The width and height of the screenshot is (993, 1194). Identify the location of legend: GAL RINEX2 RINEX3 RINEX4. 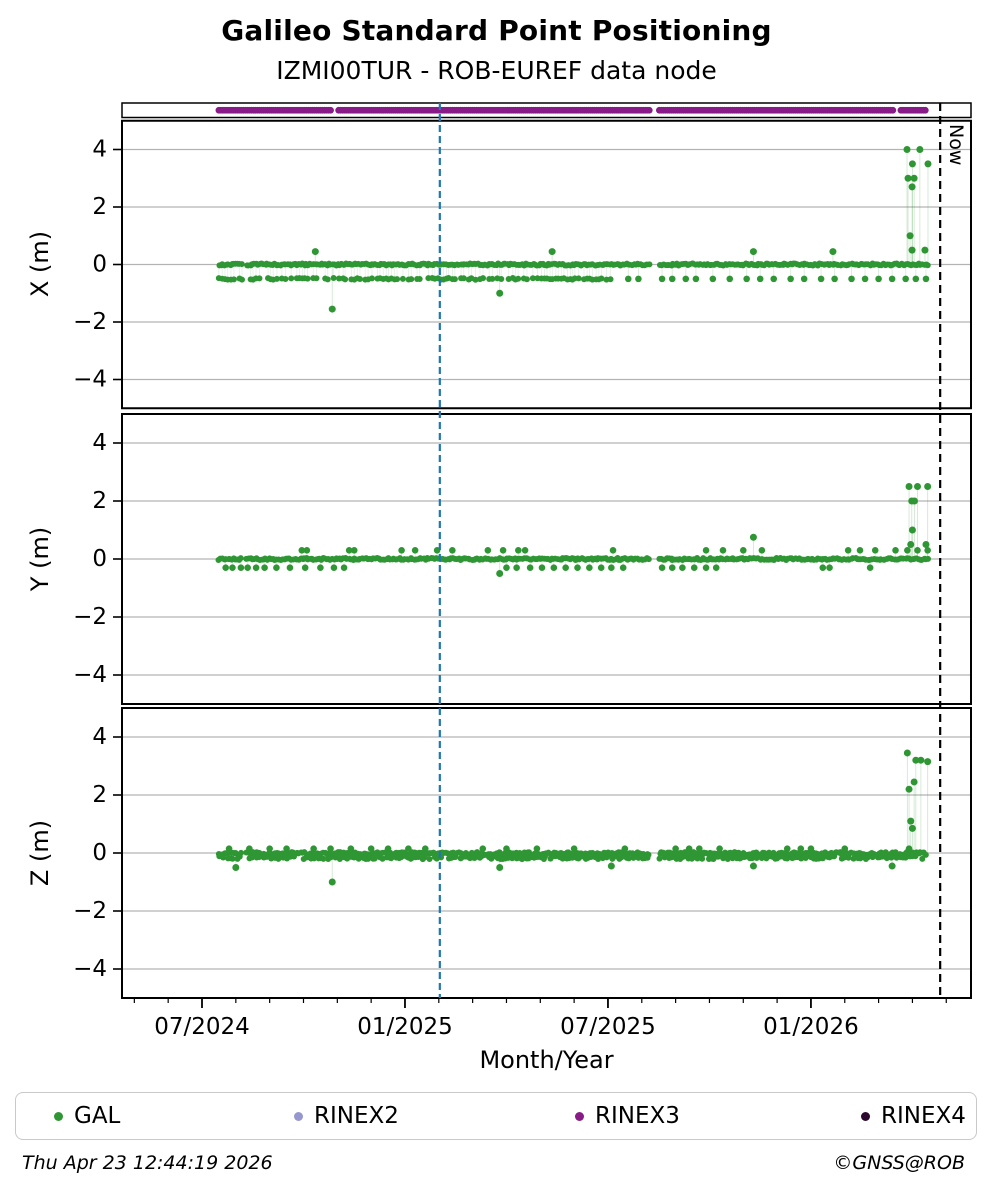
(496, 1116).